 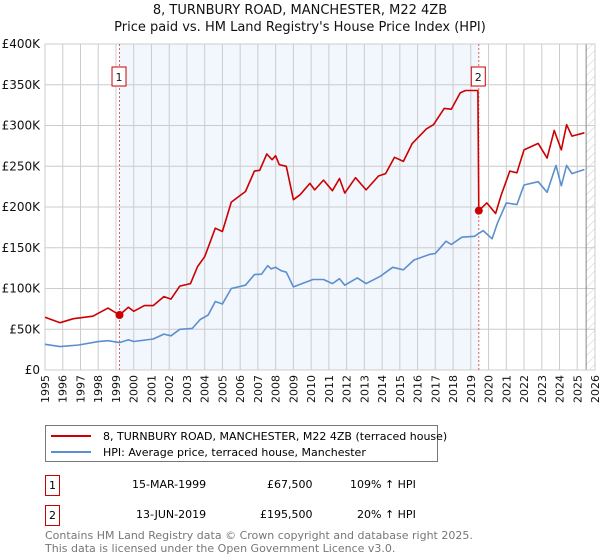 What do you see at coordinates (22, 248) in the screenshot?
I see `y-tick-label: £150K` at bounding box center [22, 248].